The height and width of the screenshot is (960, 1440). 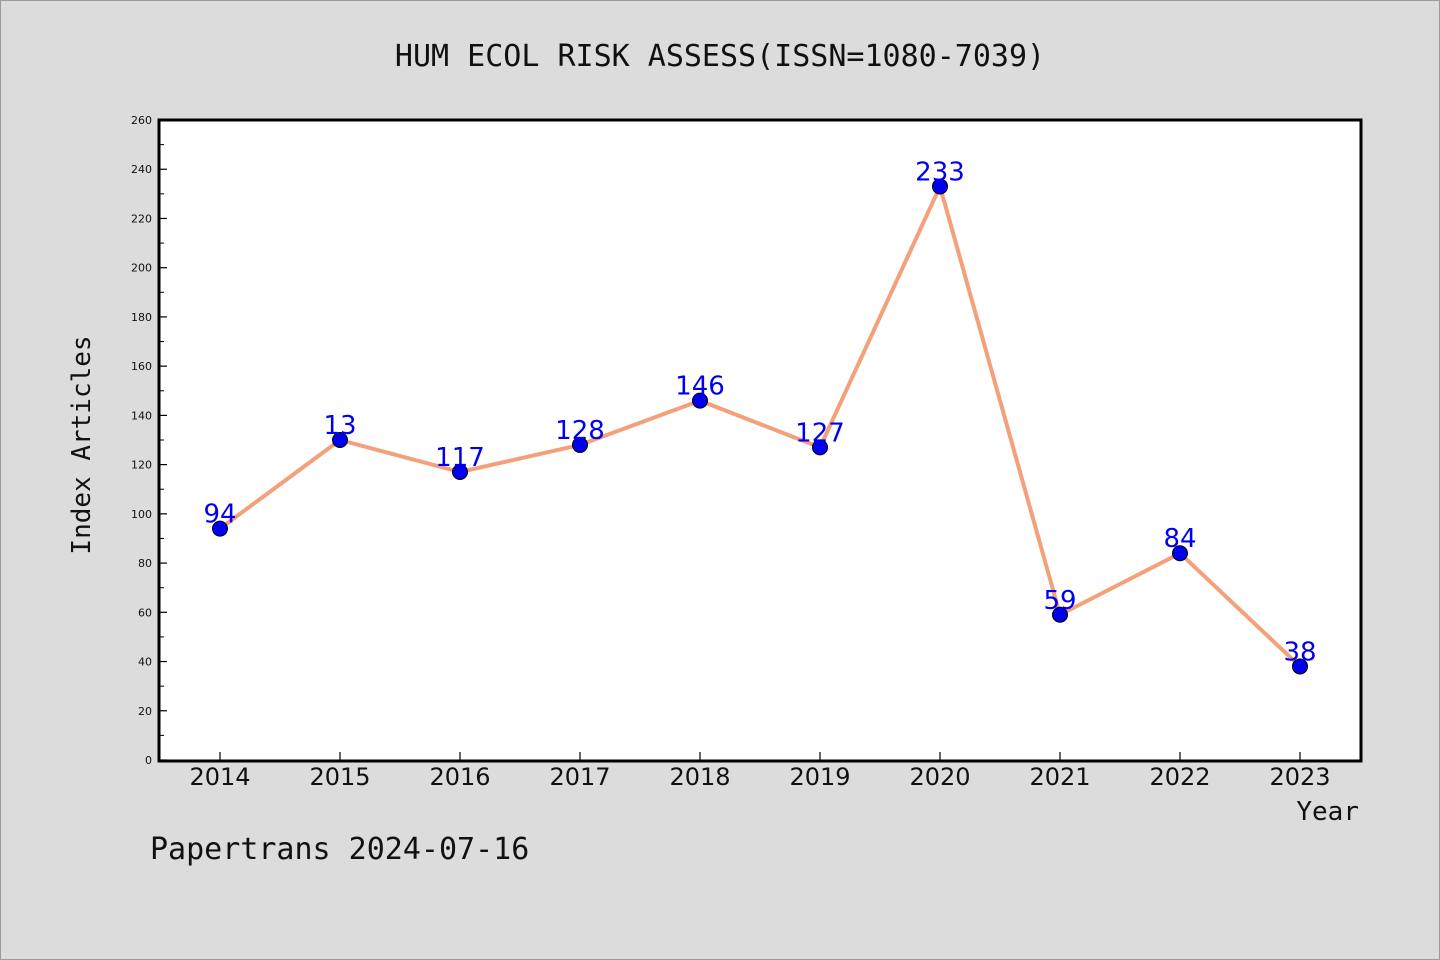 What do you see at coordinates (141, 120) in the screenshot?
I see `y-tick-label: 260` at bounding box center [141, 120].